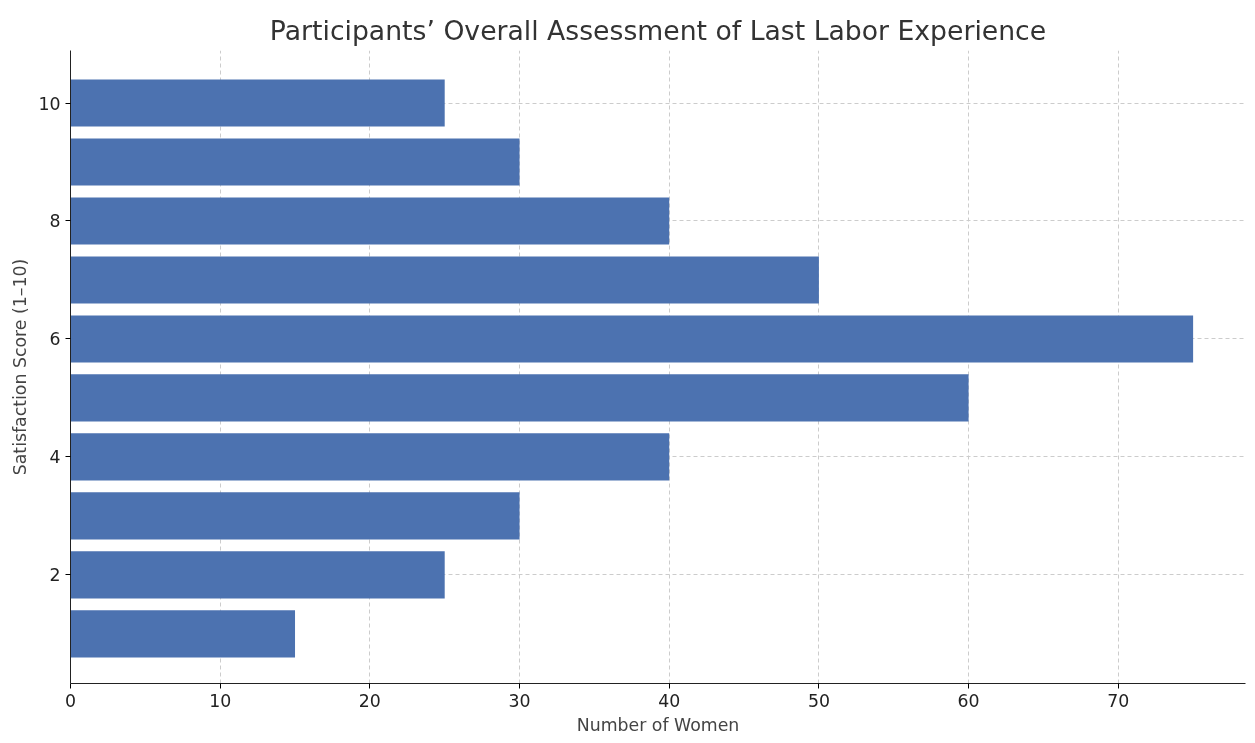 This screenshot has height=743, width=1255. What do you see at coordinates (658, 724) in the screenshot?
I see `x-axis-title: Number of Women` at bounding box center [658, 724].